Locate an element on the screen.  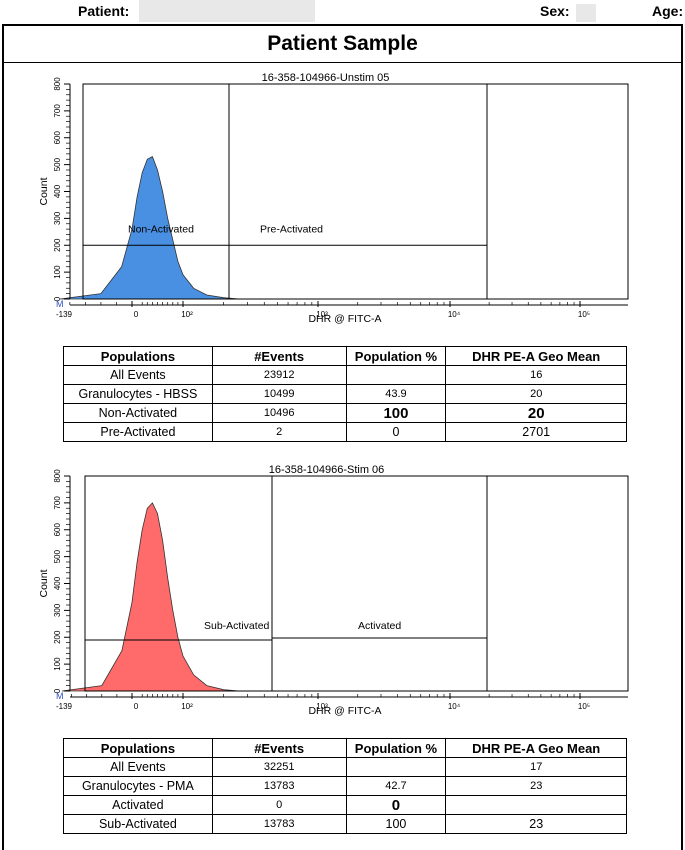
cell-events: 0 is located at coordinates (279, 805).